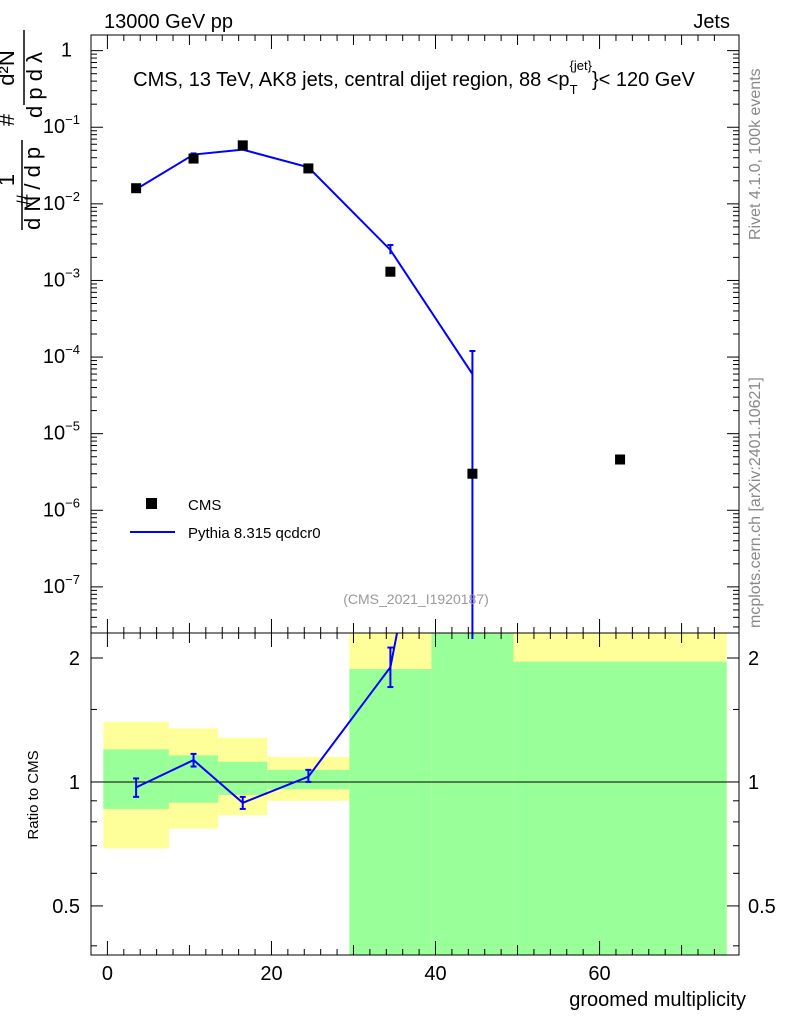 This screenshot has height=1024, width=786. Describe the element at coordinates (61, 125) in the screenshot. I see `main-ytick-label: 10⁻¹` at that location.